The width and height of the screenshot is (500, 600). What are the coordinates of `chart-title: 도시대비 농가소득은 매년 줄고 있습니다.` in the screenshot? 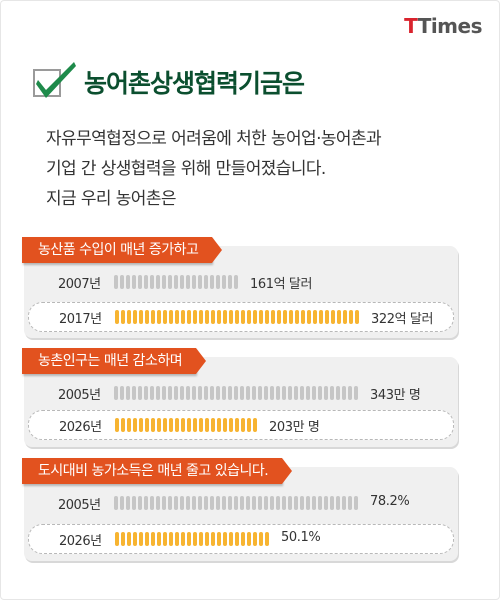 It's located at (157, 471).